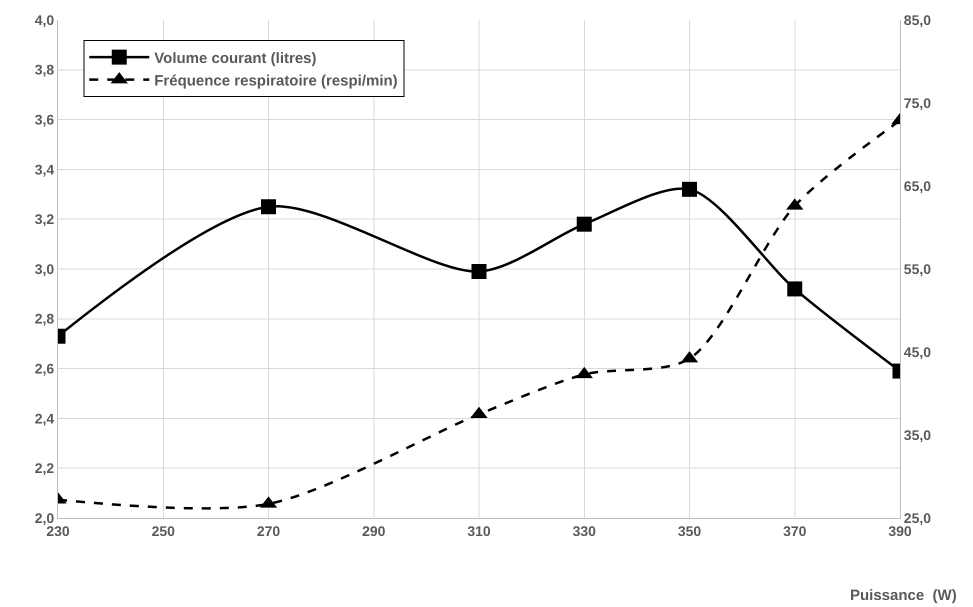 The width and height of the screenshot is (973, 607). I want to click on y-tick-label: 2,2, so click(44, 468).